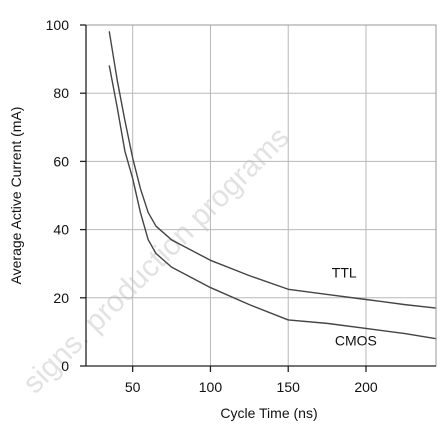 This screenshot has height=430, width=442. Describe the element at coordinates (16, 196) in the screenshot. I see `y-axis-title: Average Active Current (mA)` at that location.